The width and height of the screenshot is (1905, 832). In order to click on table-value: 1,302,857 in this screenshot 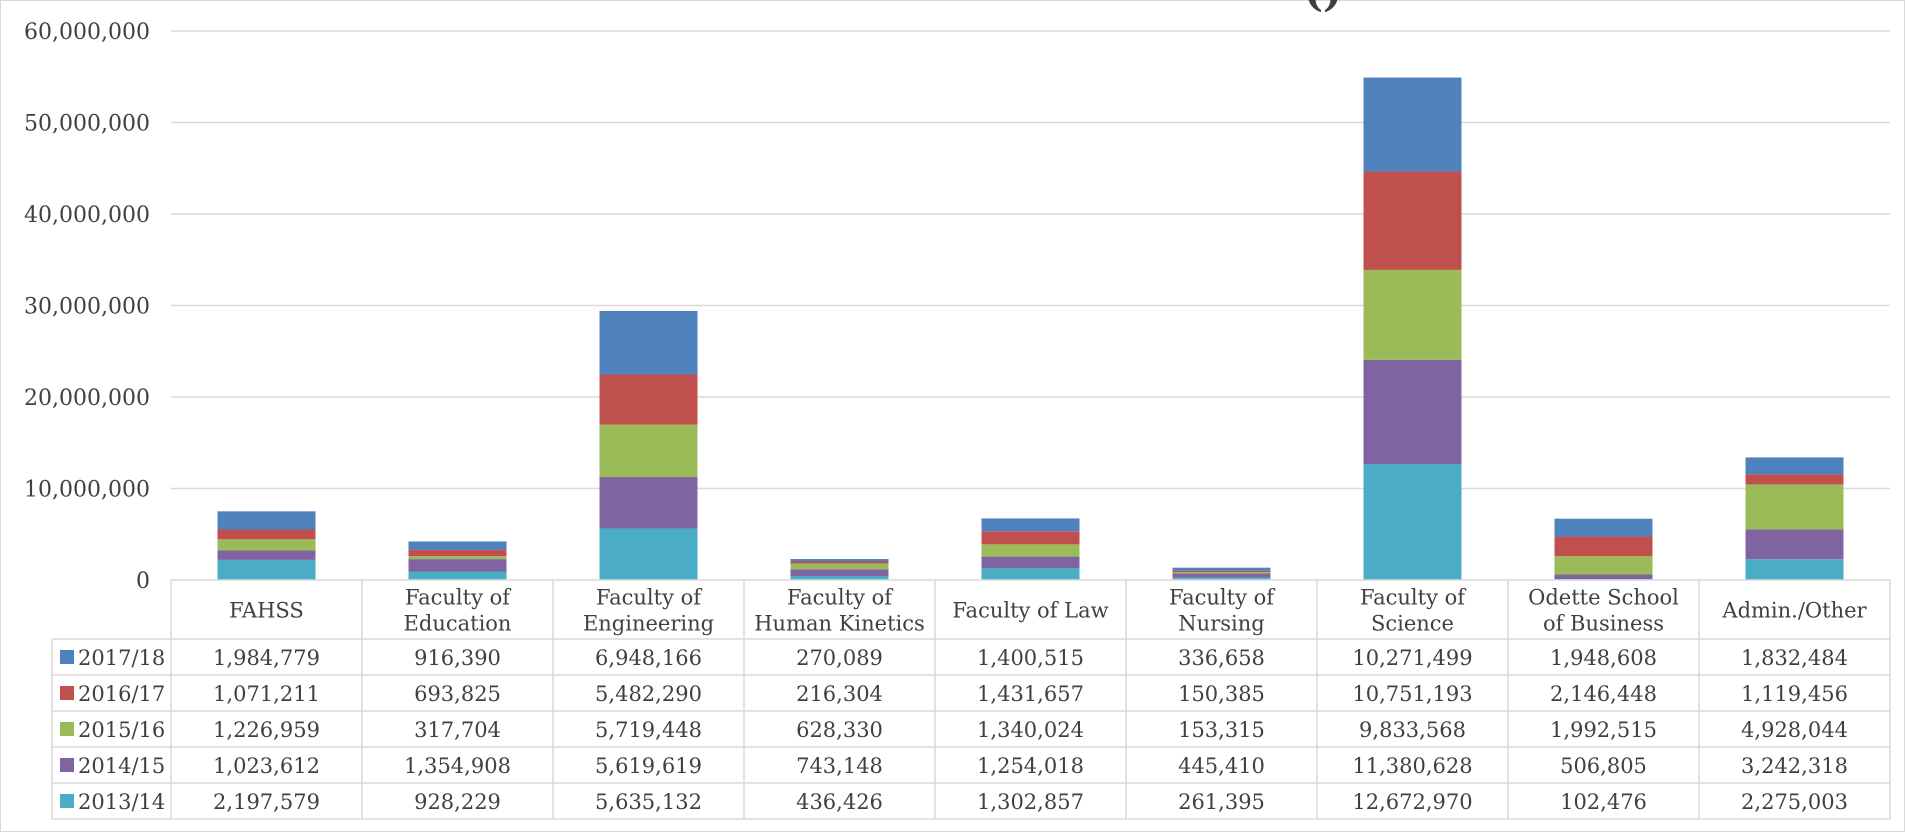, I will do `click(1030, 802)`.